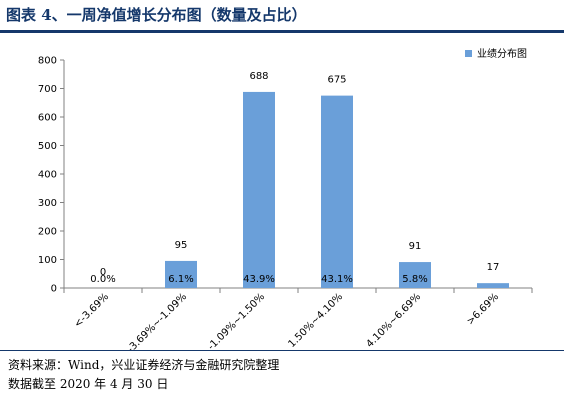  Describe the element at coordinates (337, 279) in the screenshot. I see `bar-percent-label: 43.1%` at that location.